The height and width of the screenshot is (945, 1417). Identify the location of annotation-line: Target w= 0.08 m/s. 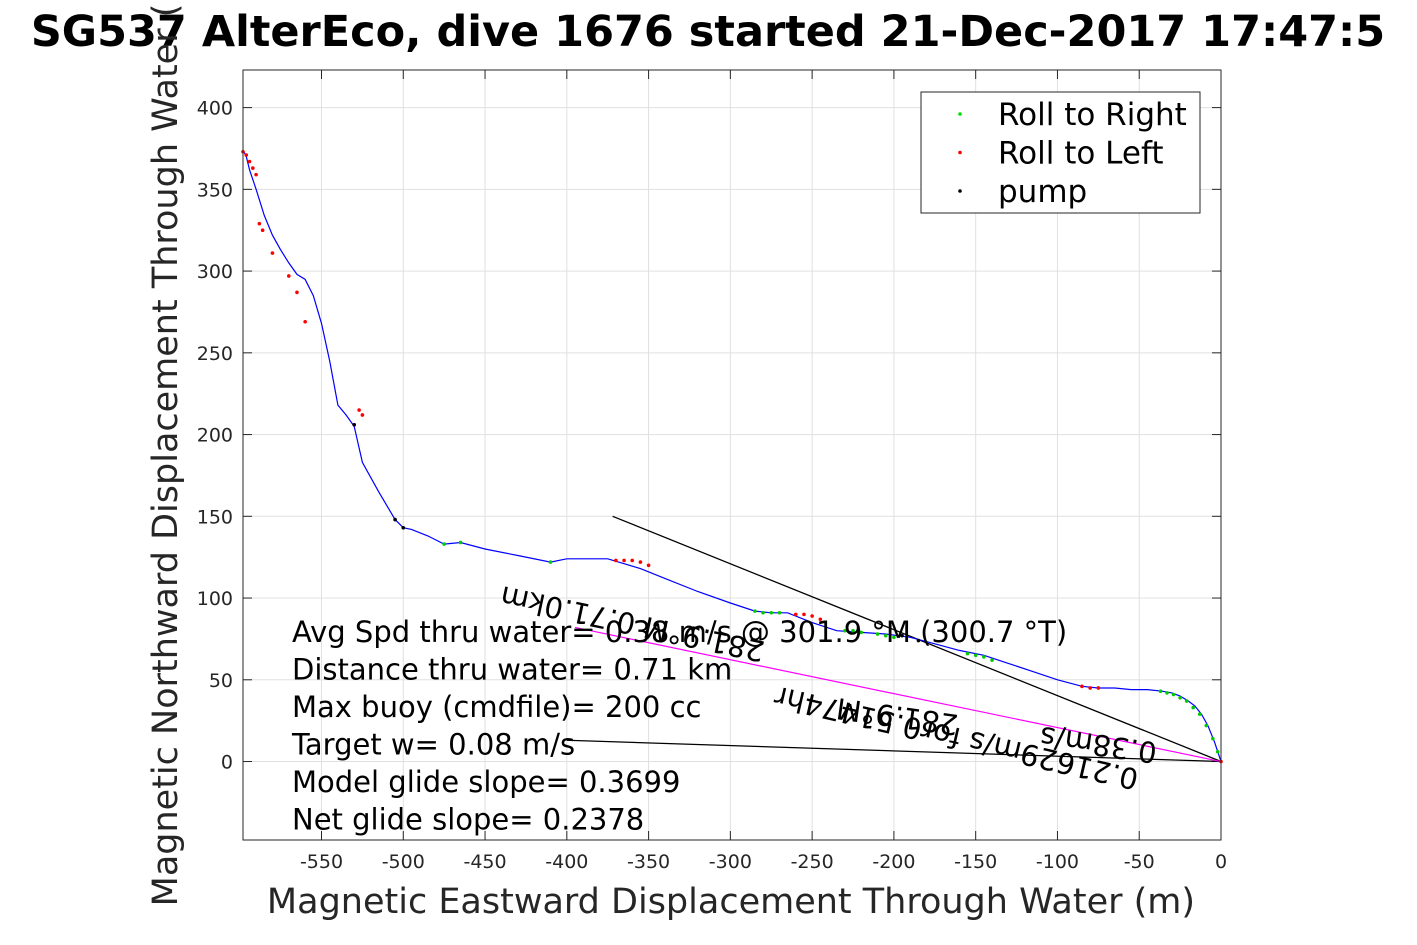
(433, 745).